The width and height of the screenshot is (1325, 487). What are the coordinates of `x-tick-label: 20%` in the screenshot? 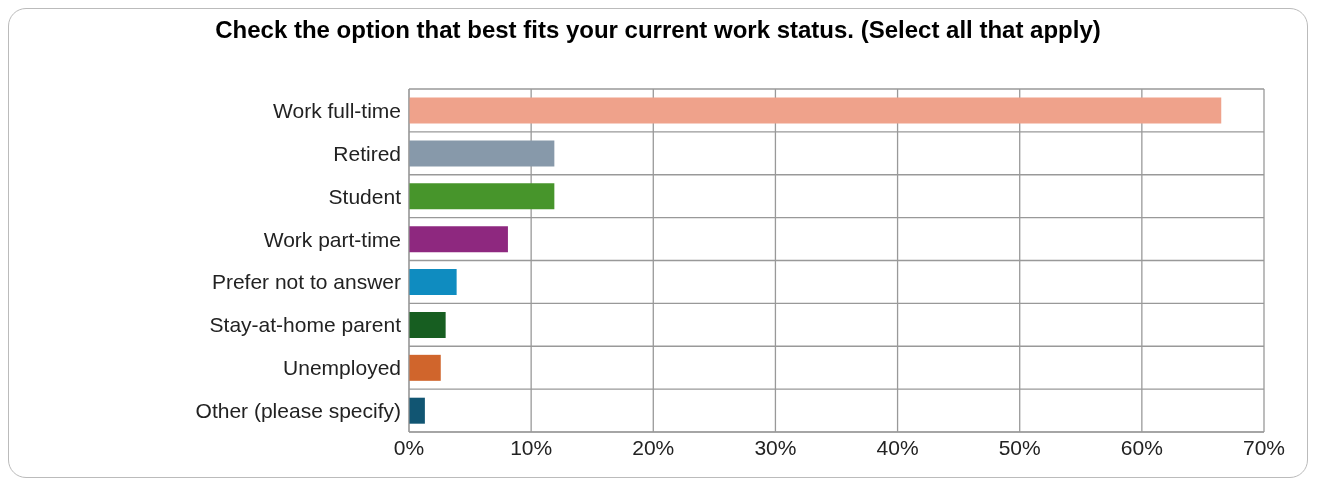 It's located at (653, 447).